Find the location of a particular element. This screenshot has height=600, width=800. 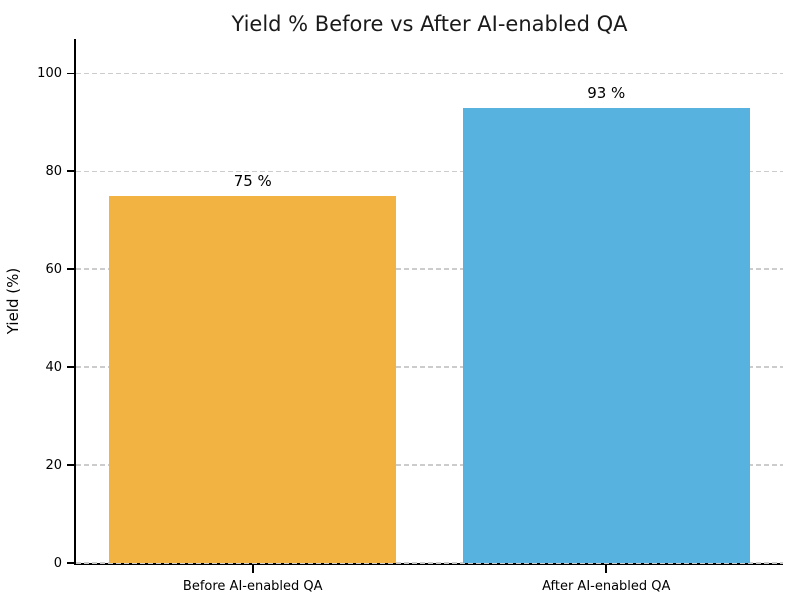

y-axis-label-text: Yield (%) is located at coordinates (13, 301).